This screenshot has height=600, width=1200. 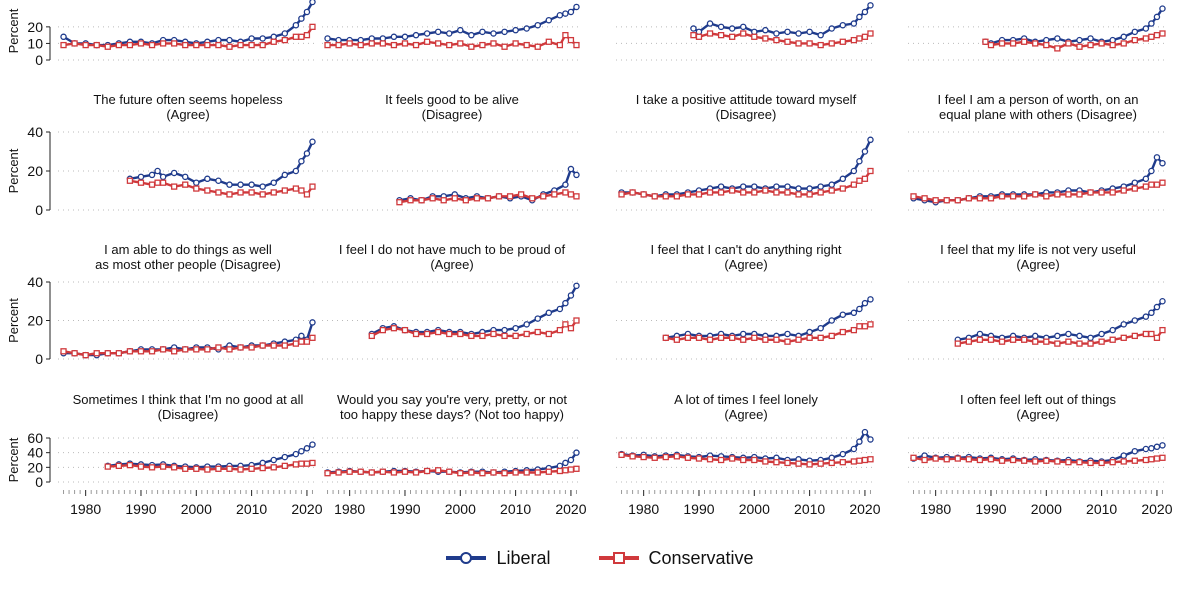 What do you see at coordinates (831, 320) in the screenshot?
I see `panel-11-liberal-point` at bounding box center [831, 320].